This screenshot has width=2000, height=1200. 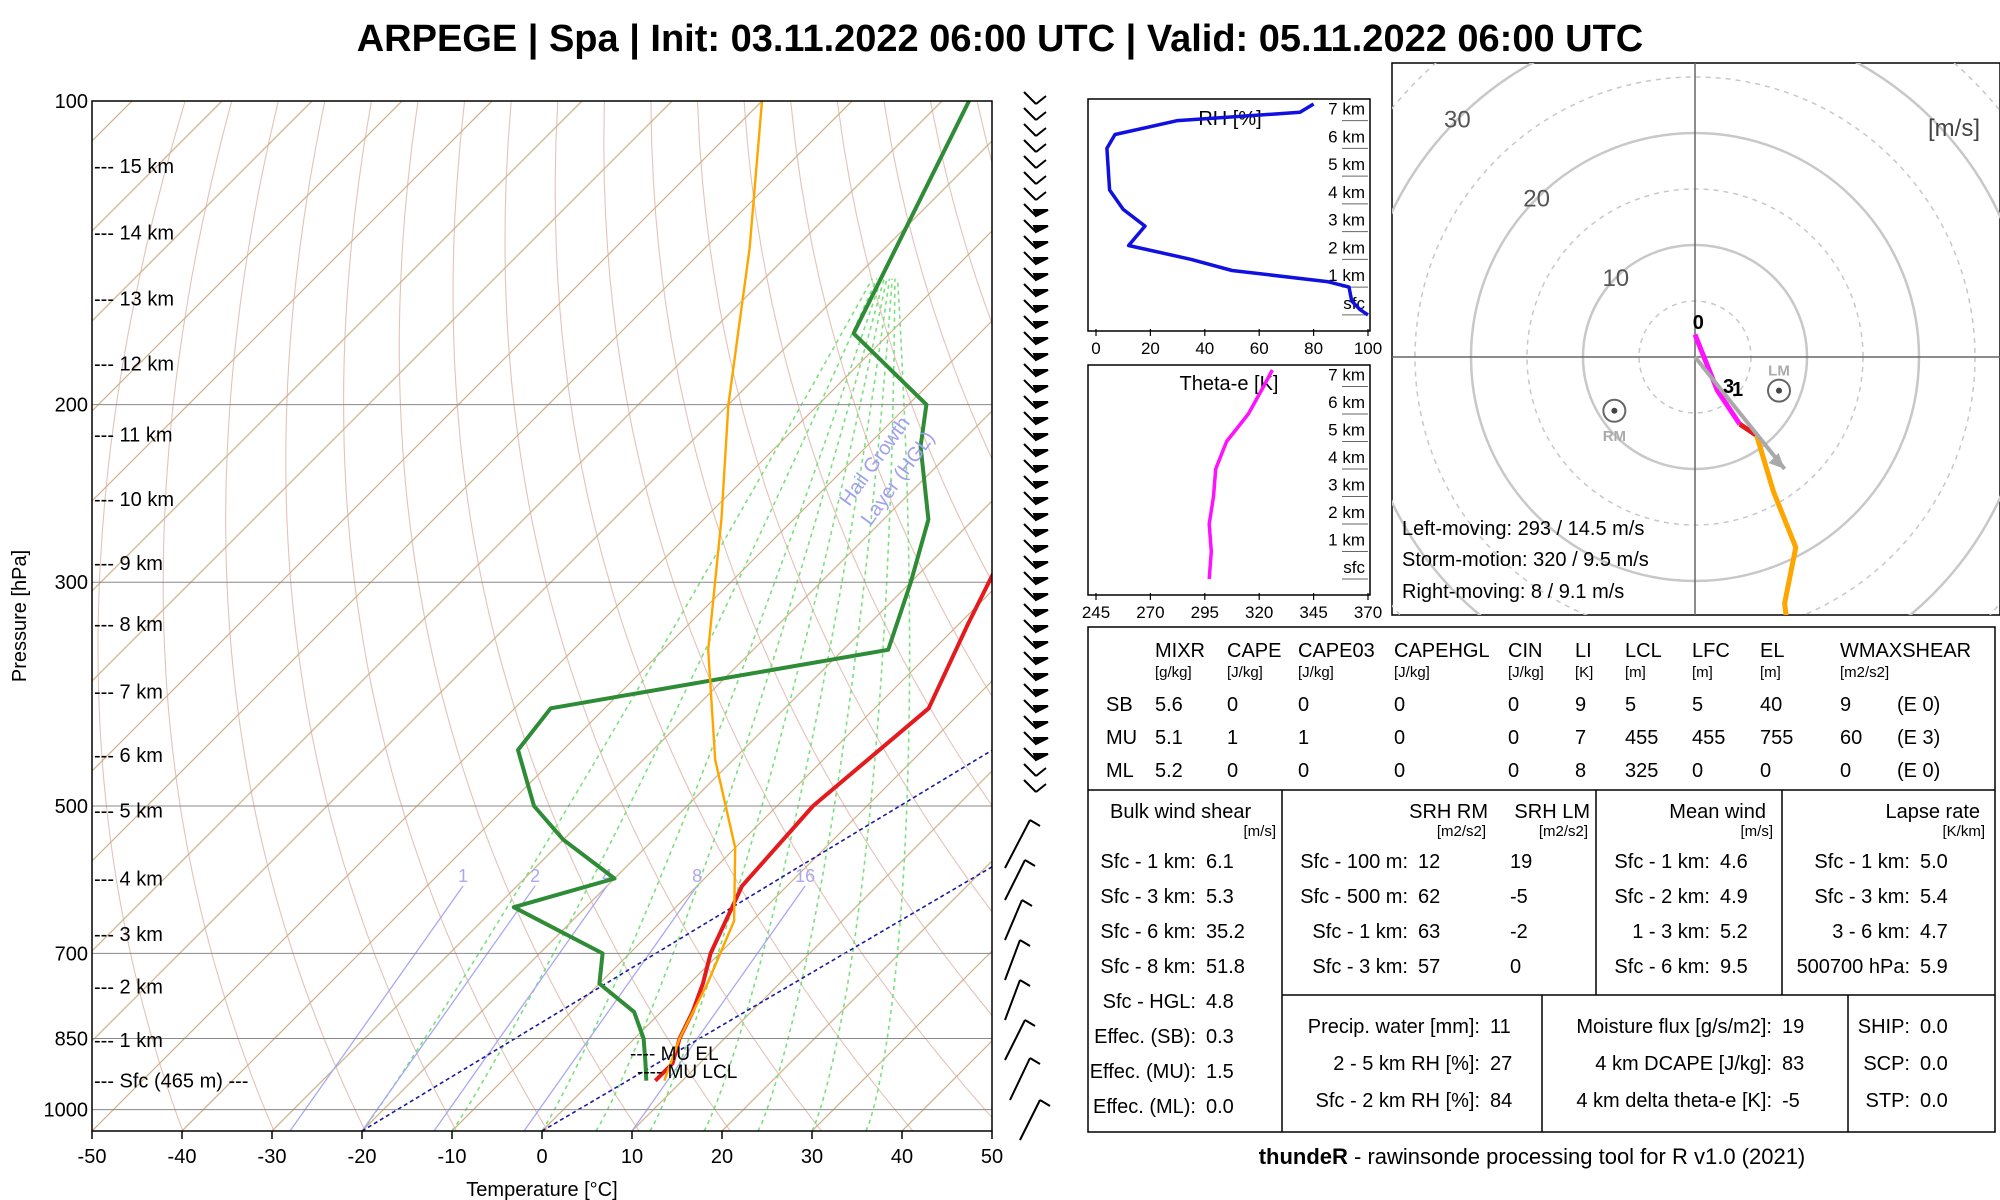 I want to click on height-label: --- 2 km, so click(x=128, y=988).